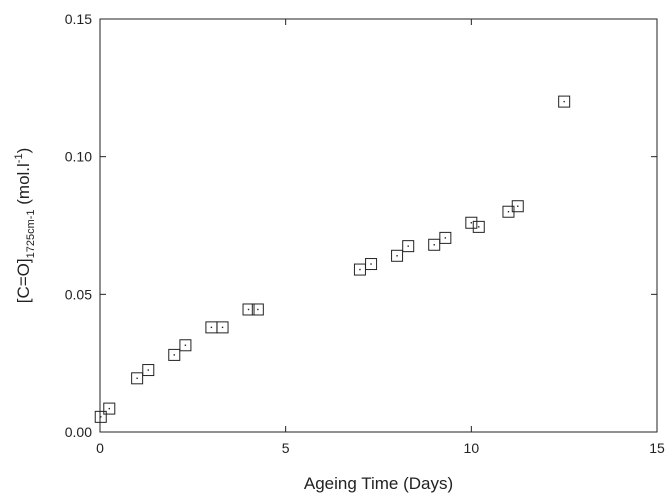  Describe the element at coordinates (78, 19) in the screenshot. I see `y-tick-label: 0.15` at that location.